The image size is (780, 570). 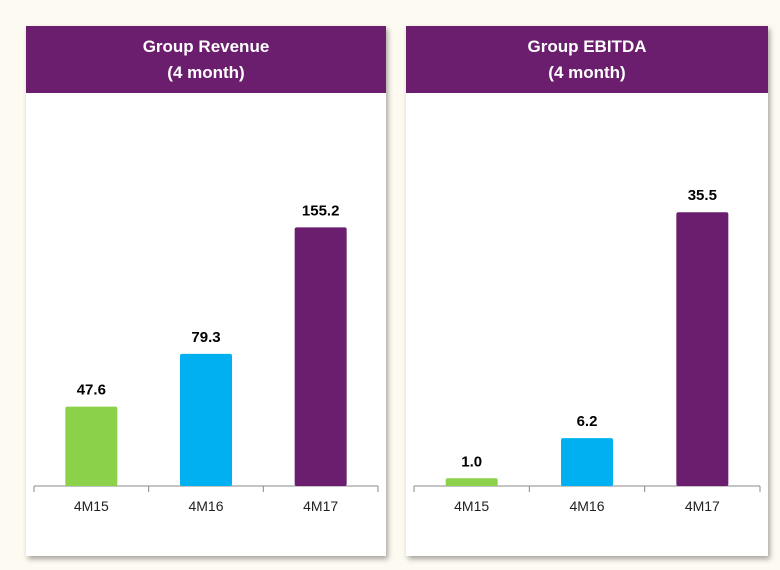 I want to click on revenue-chart-header: Group Revenue (4 month), so click(x=206, y=59).